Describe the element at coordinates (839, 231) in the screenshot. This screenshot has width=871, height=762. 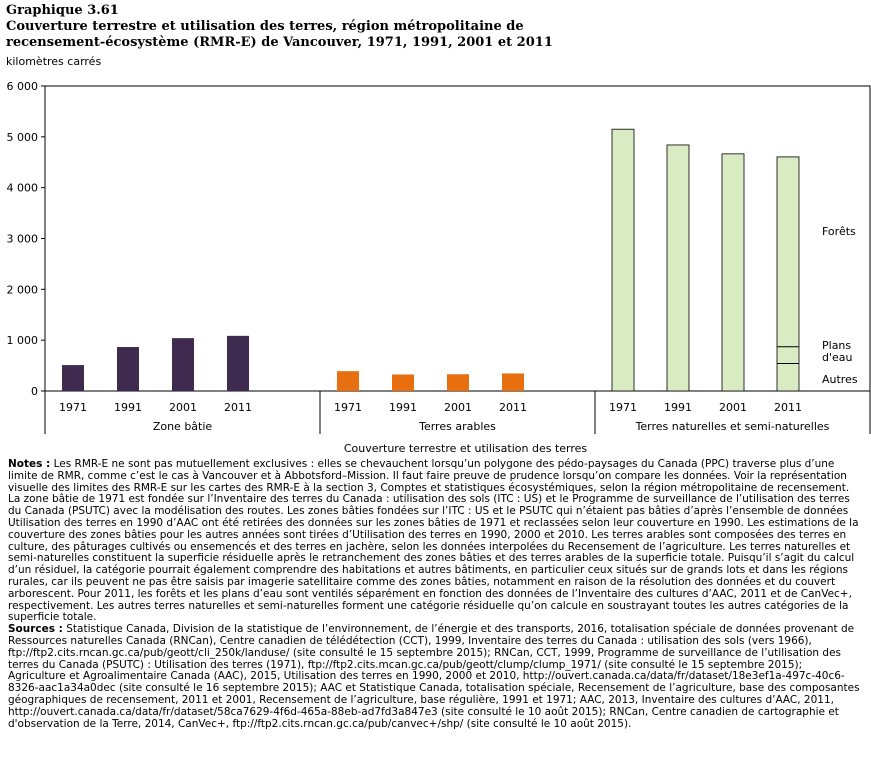
I see `legend-forets: Forêts` at that location.